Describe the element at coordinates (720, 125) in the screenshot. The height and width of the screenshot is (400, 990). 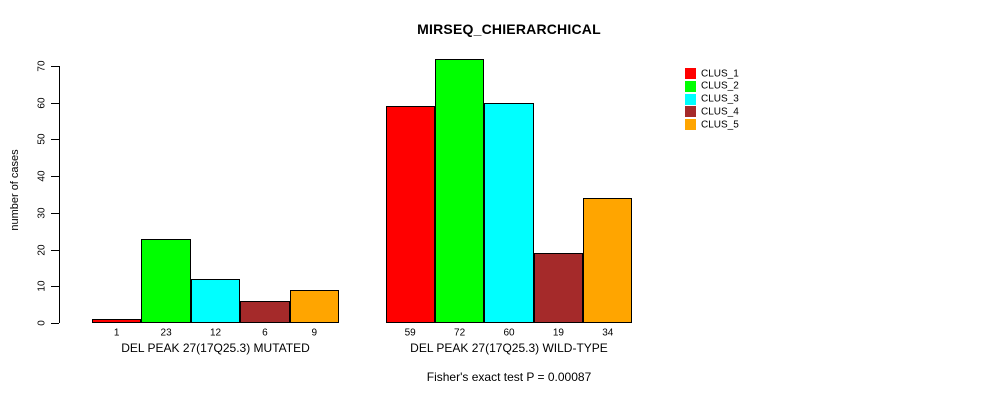
I see `legend-label-clus_5: CLUS_5` at that location.